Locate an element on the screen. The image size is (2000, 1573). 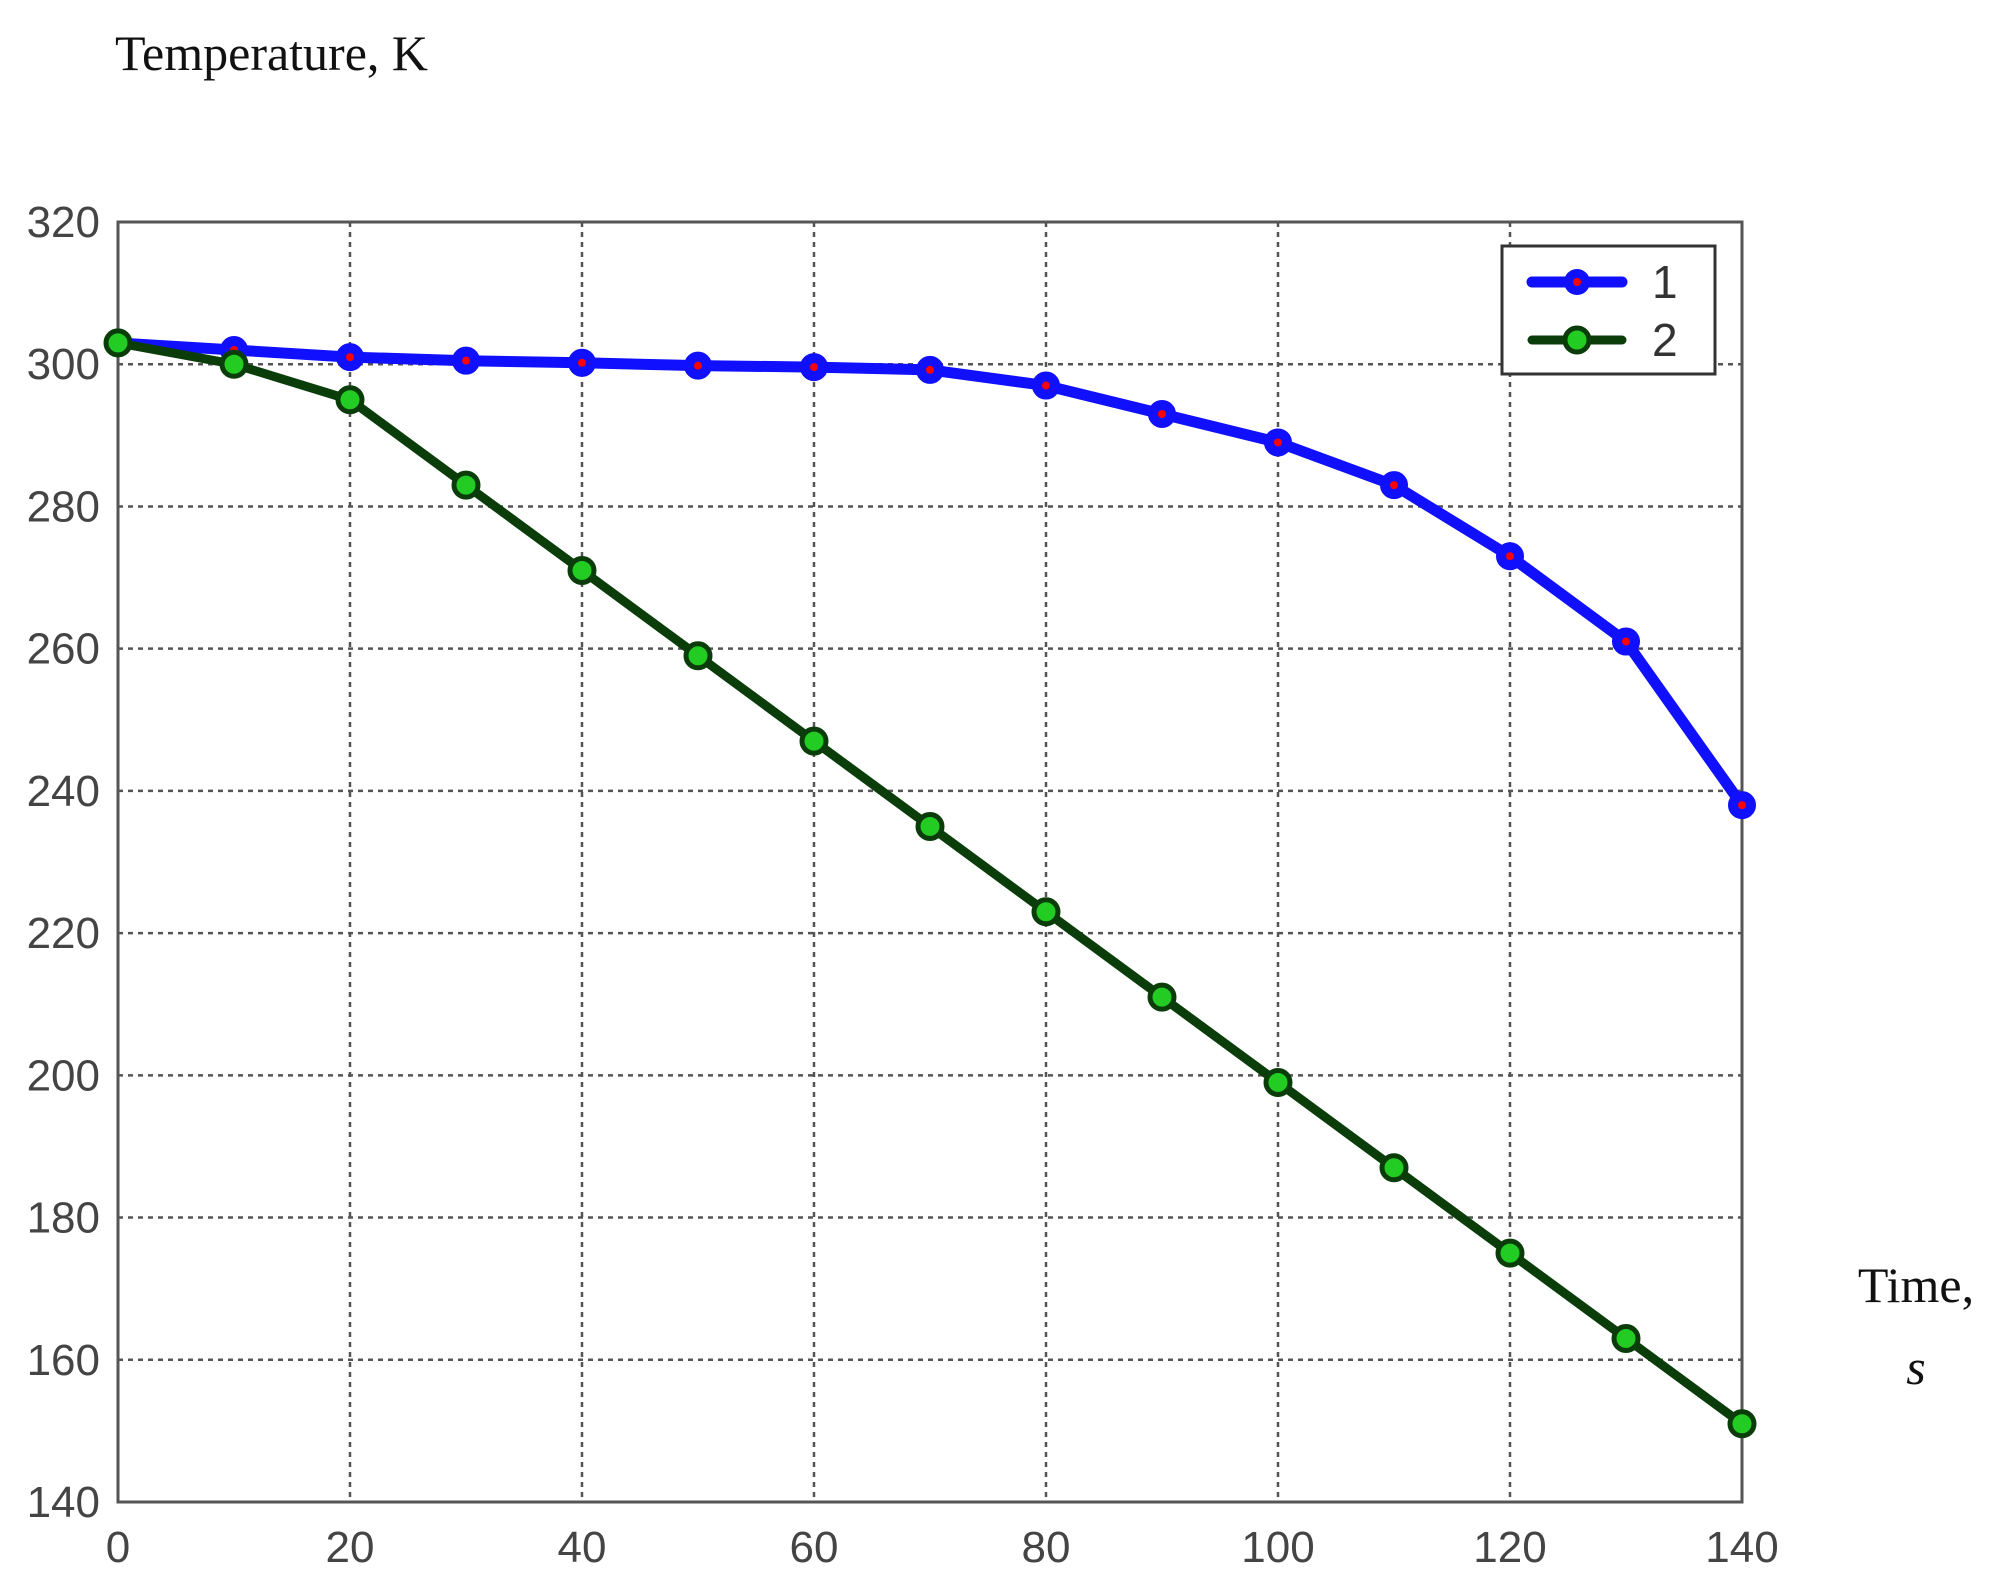
x-tick-label: 140 is located at coordinates (1741, 1547).